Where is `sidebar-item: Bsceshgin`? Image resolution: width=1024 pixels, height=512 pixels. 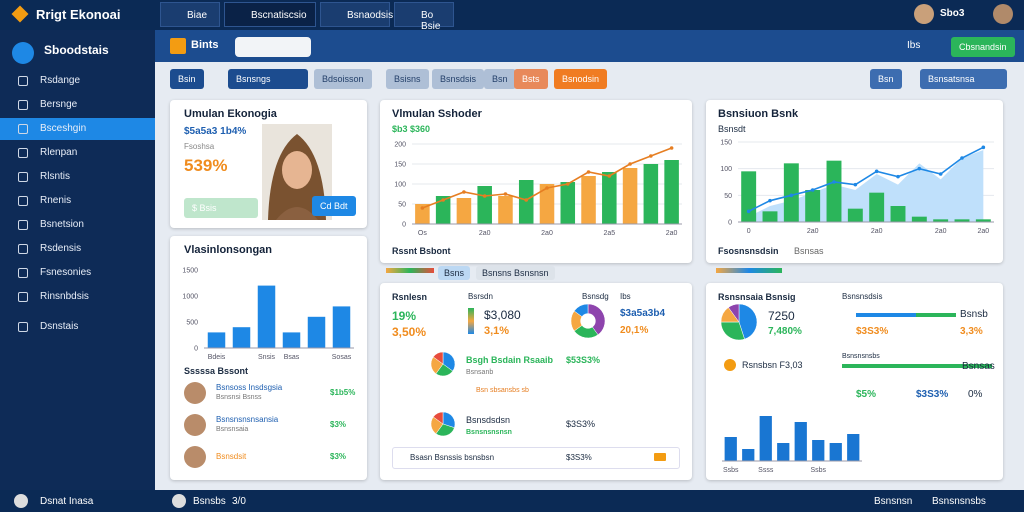
sidebar-item: Bsceshgin is located at coordinates (77, 129).